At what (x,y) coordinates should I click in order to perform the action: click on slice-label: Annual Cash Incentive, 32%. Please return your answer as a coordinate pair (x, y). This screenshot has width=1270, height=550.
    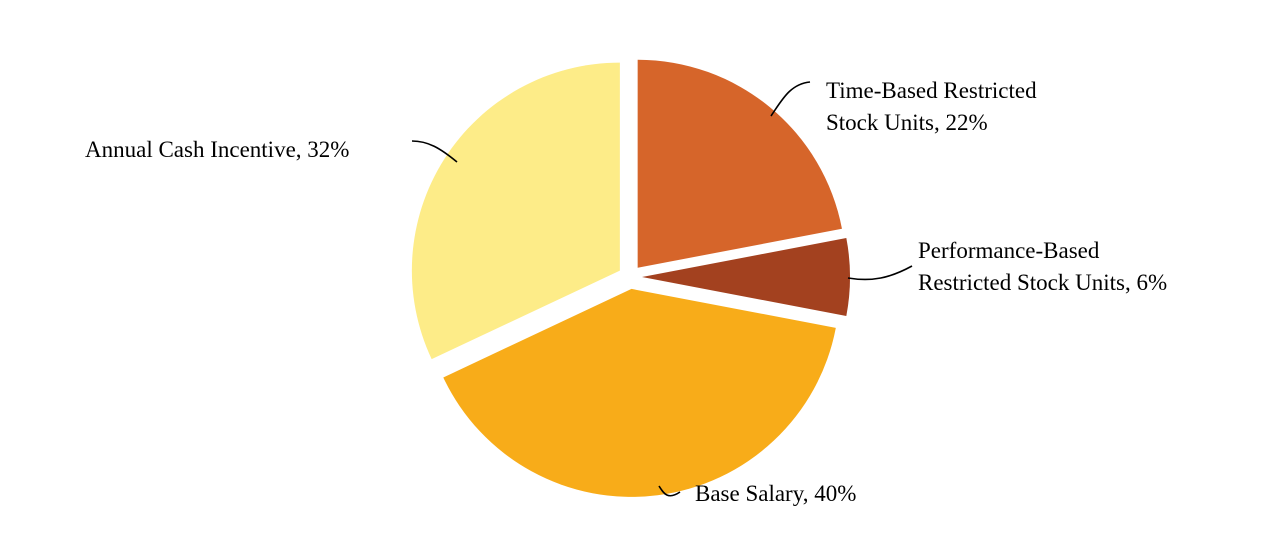
    Looking at the image, I should click on (217, 149).